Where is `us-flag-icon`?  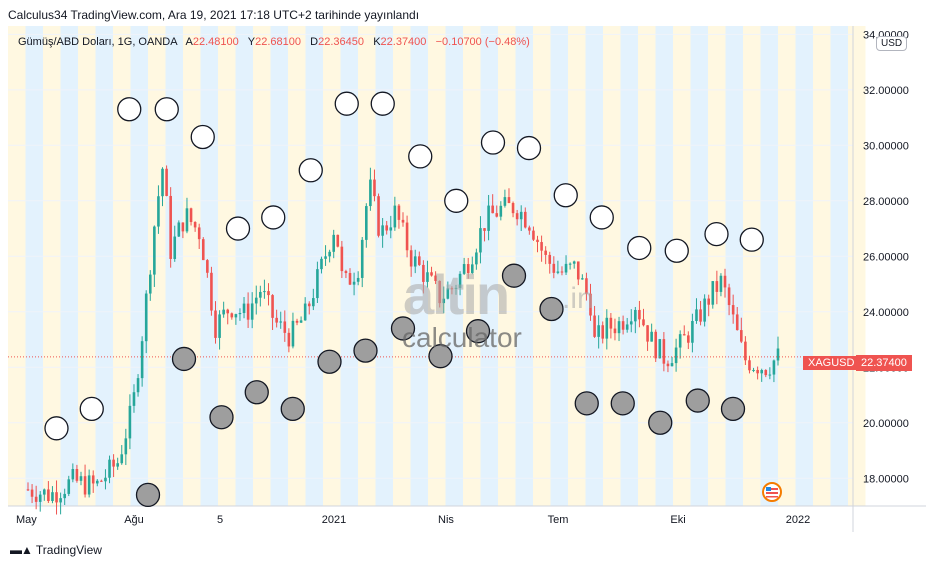 us-flag-icon is located at coordinates (774, 492).